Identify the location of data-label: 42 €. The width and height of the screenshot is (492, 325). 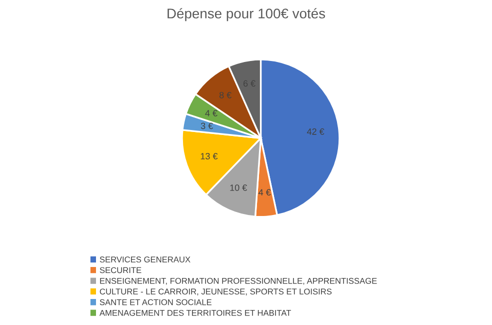
(315, 131).